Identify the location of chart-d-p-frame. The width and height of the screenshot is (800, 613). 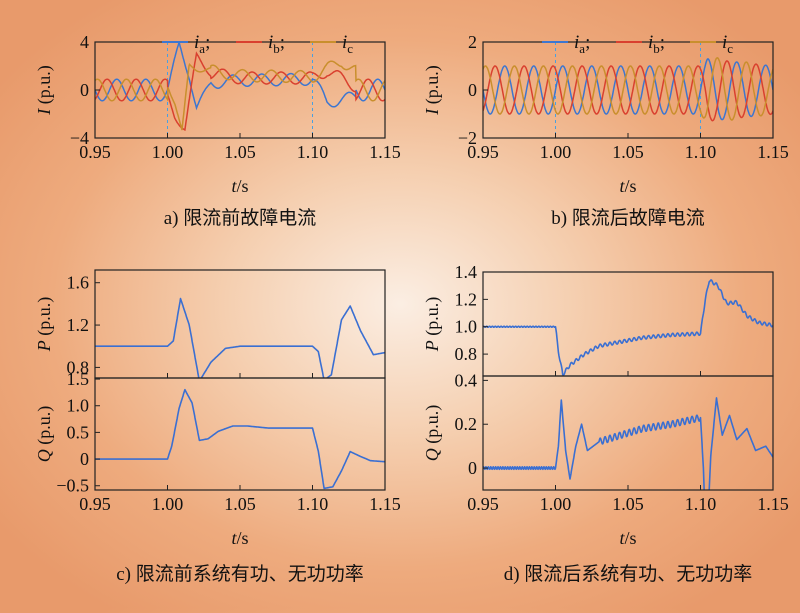
(628, 324).